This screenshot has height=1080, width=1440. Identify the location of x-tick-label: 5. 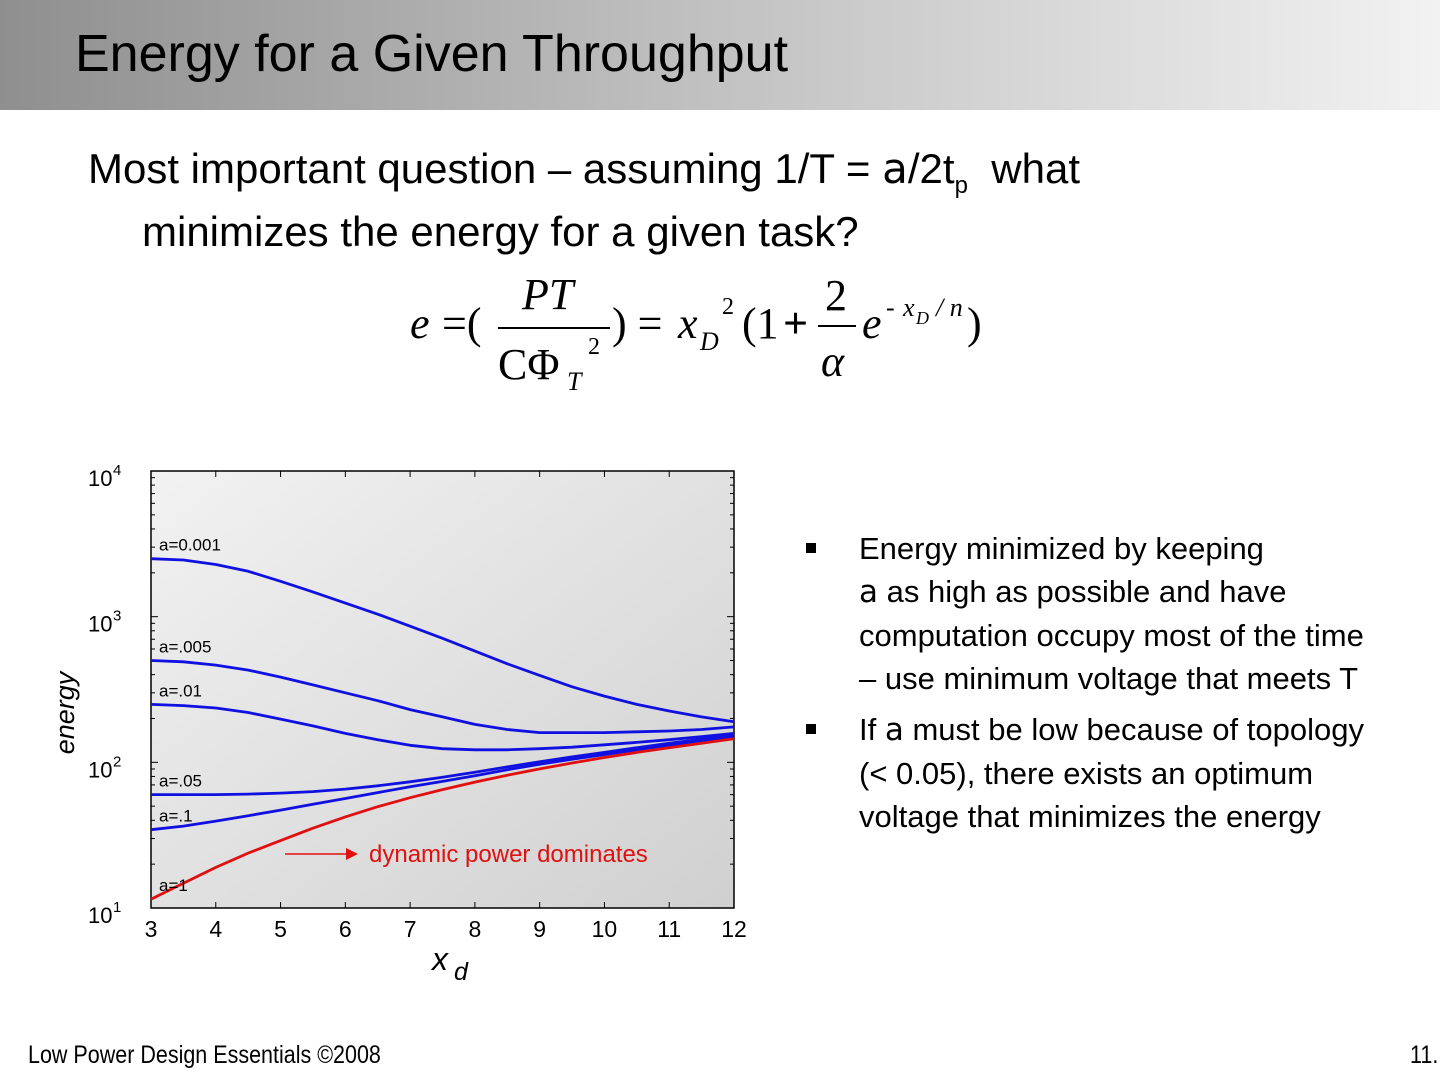
(280, 929).